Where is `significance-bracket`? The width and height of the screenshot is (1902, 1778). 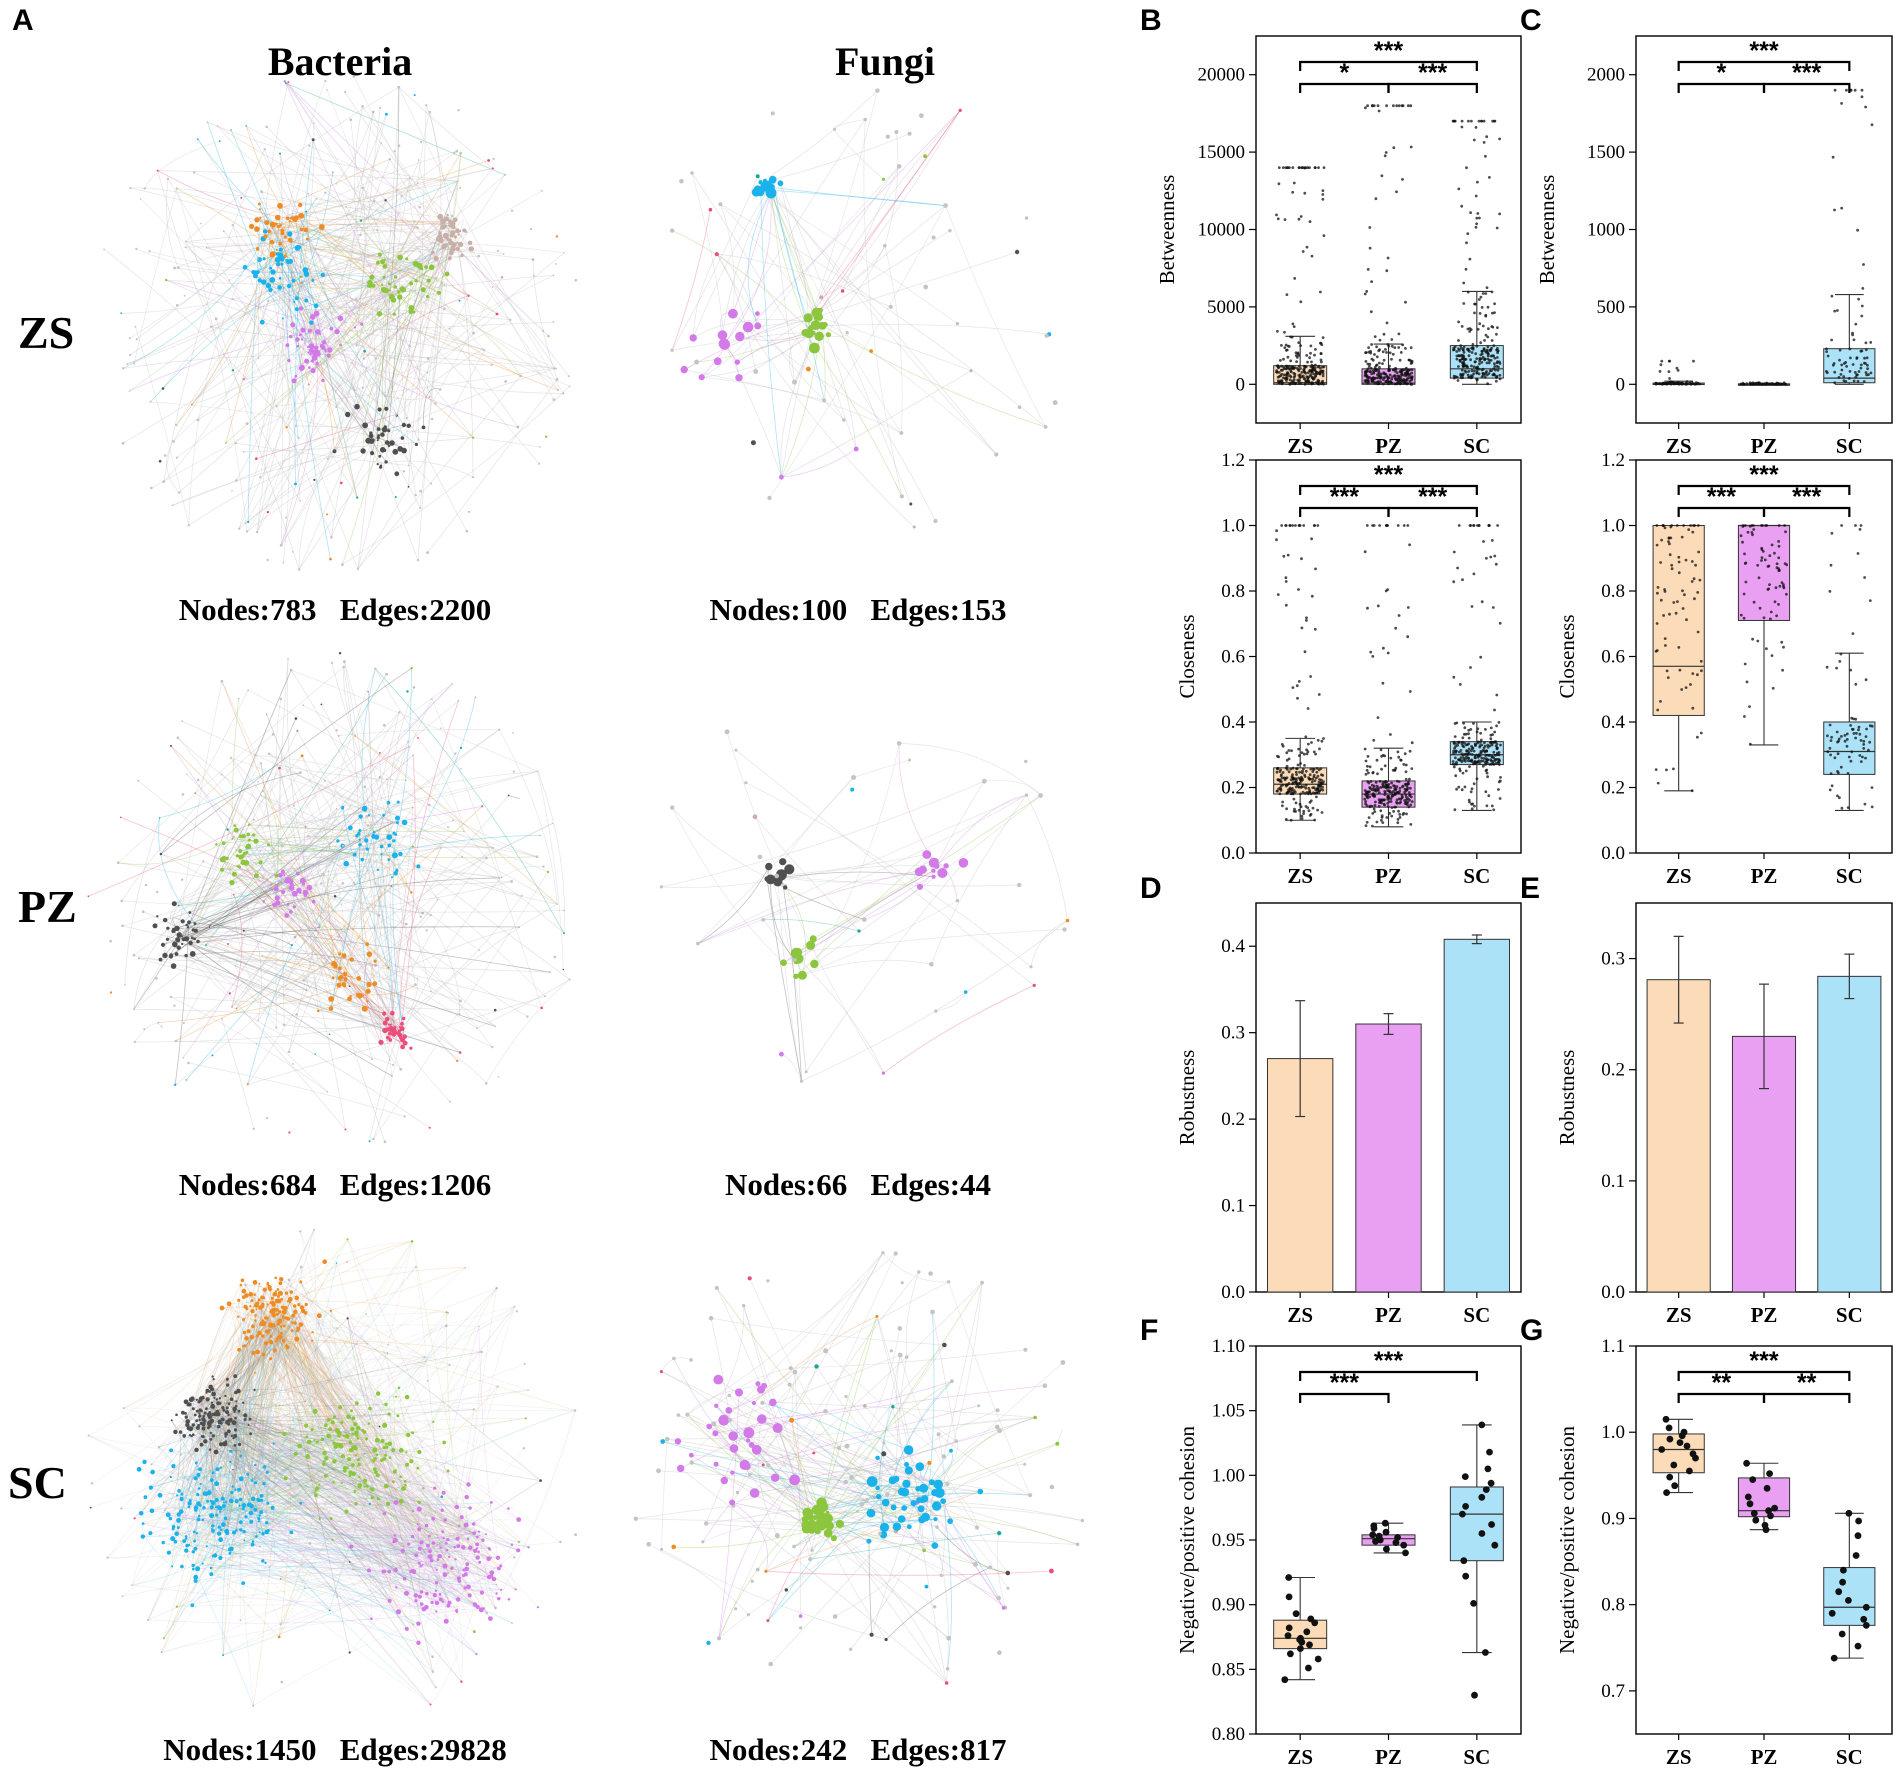 significance-bracket is located at coordinates (1806, 87).